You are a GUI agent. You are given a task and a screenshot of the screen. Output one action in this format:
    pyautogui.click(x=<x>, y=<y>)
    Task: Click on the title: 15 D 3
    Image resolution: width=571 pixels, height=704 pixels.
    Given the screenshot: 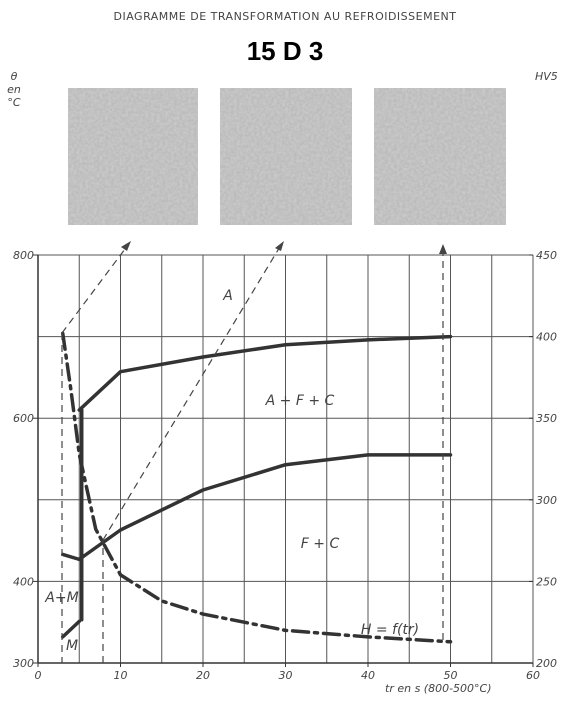 What is the action you would take?
    pyautogui.click(x=285, y=51)
    